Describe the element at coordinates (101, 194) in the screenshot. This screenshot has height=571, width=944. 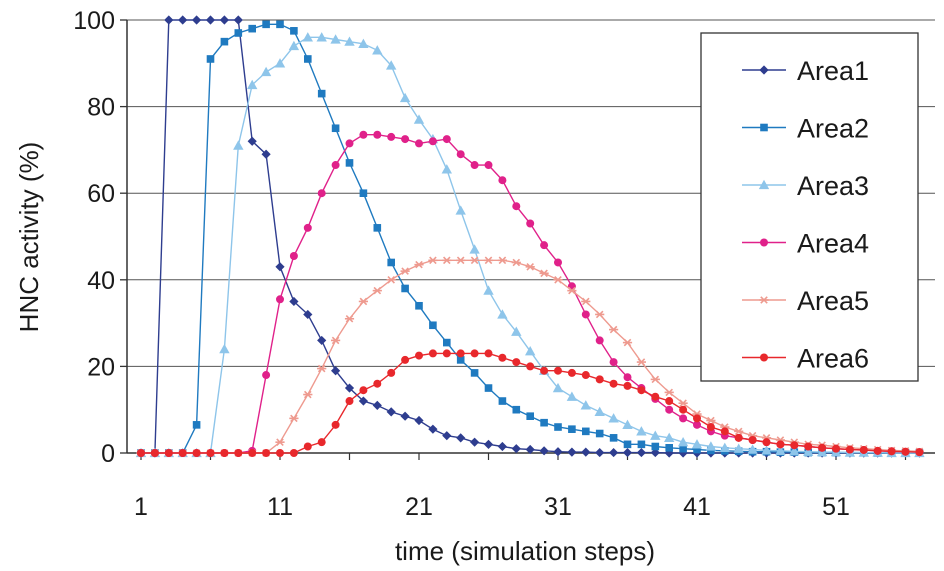
I see `y-tick-label: 60` at that location.